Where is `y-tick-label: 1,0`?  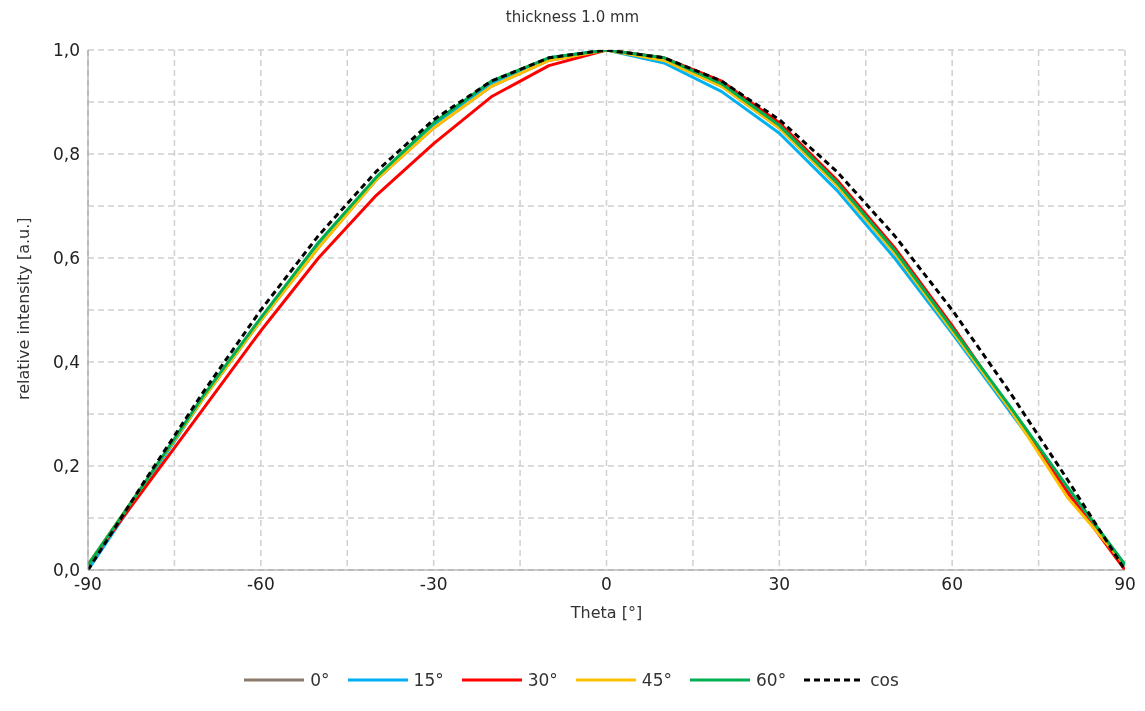
y-tick-label: 1,0 is located at coordinates (66, 50).